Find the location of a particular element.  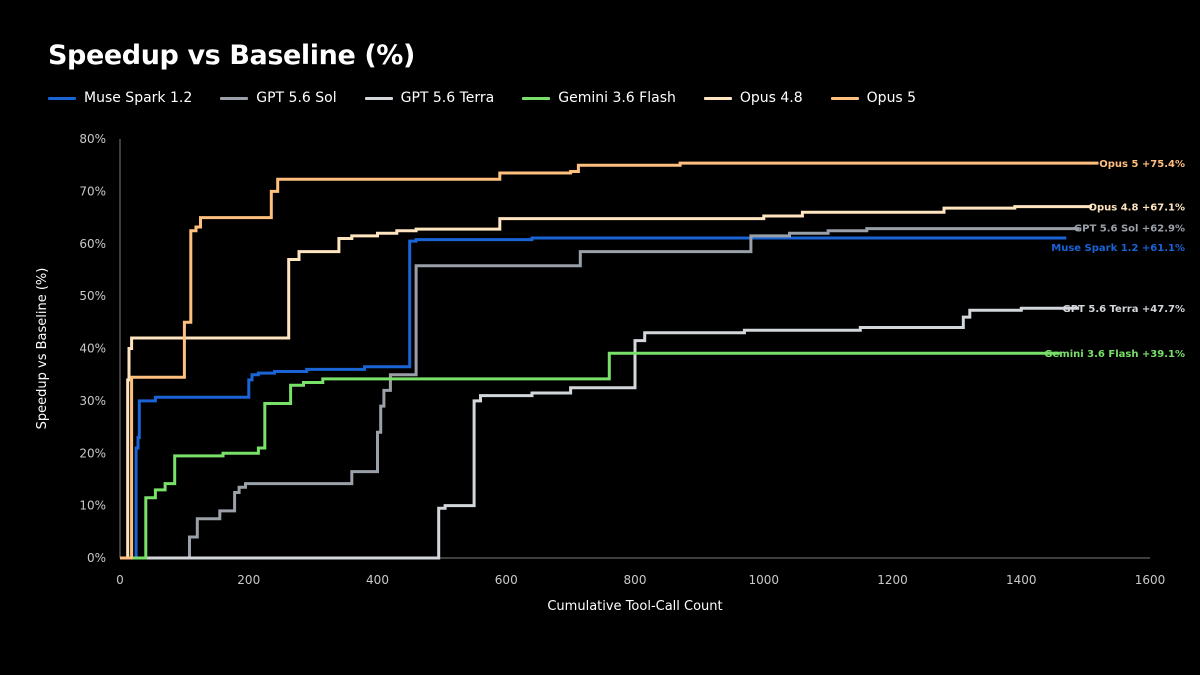

x-tick-label: 600 is located at coordinates (506, 580).